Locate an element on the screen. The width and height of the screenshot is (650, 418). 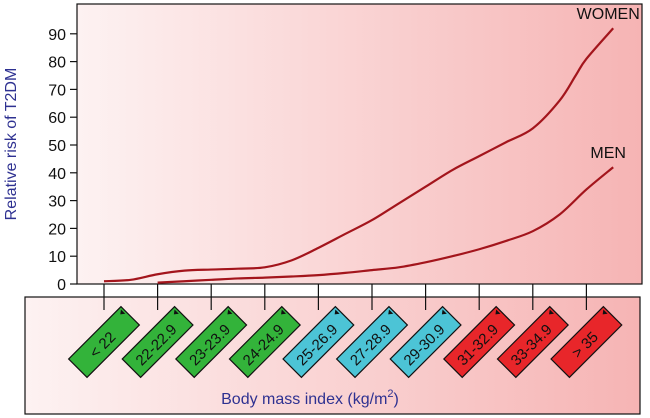
y-tick-label-0: 0 is located at coordinates (61, 285).